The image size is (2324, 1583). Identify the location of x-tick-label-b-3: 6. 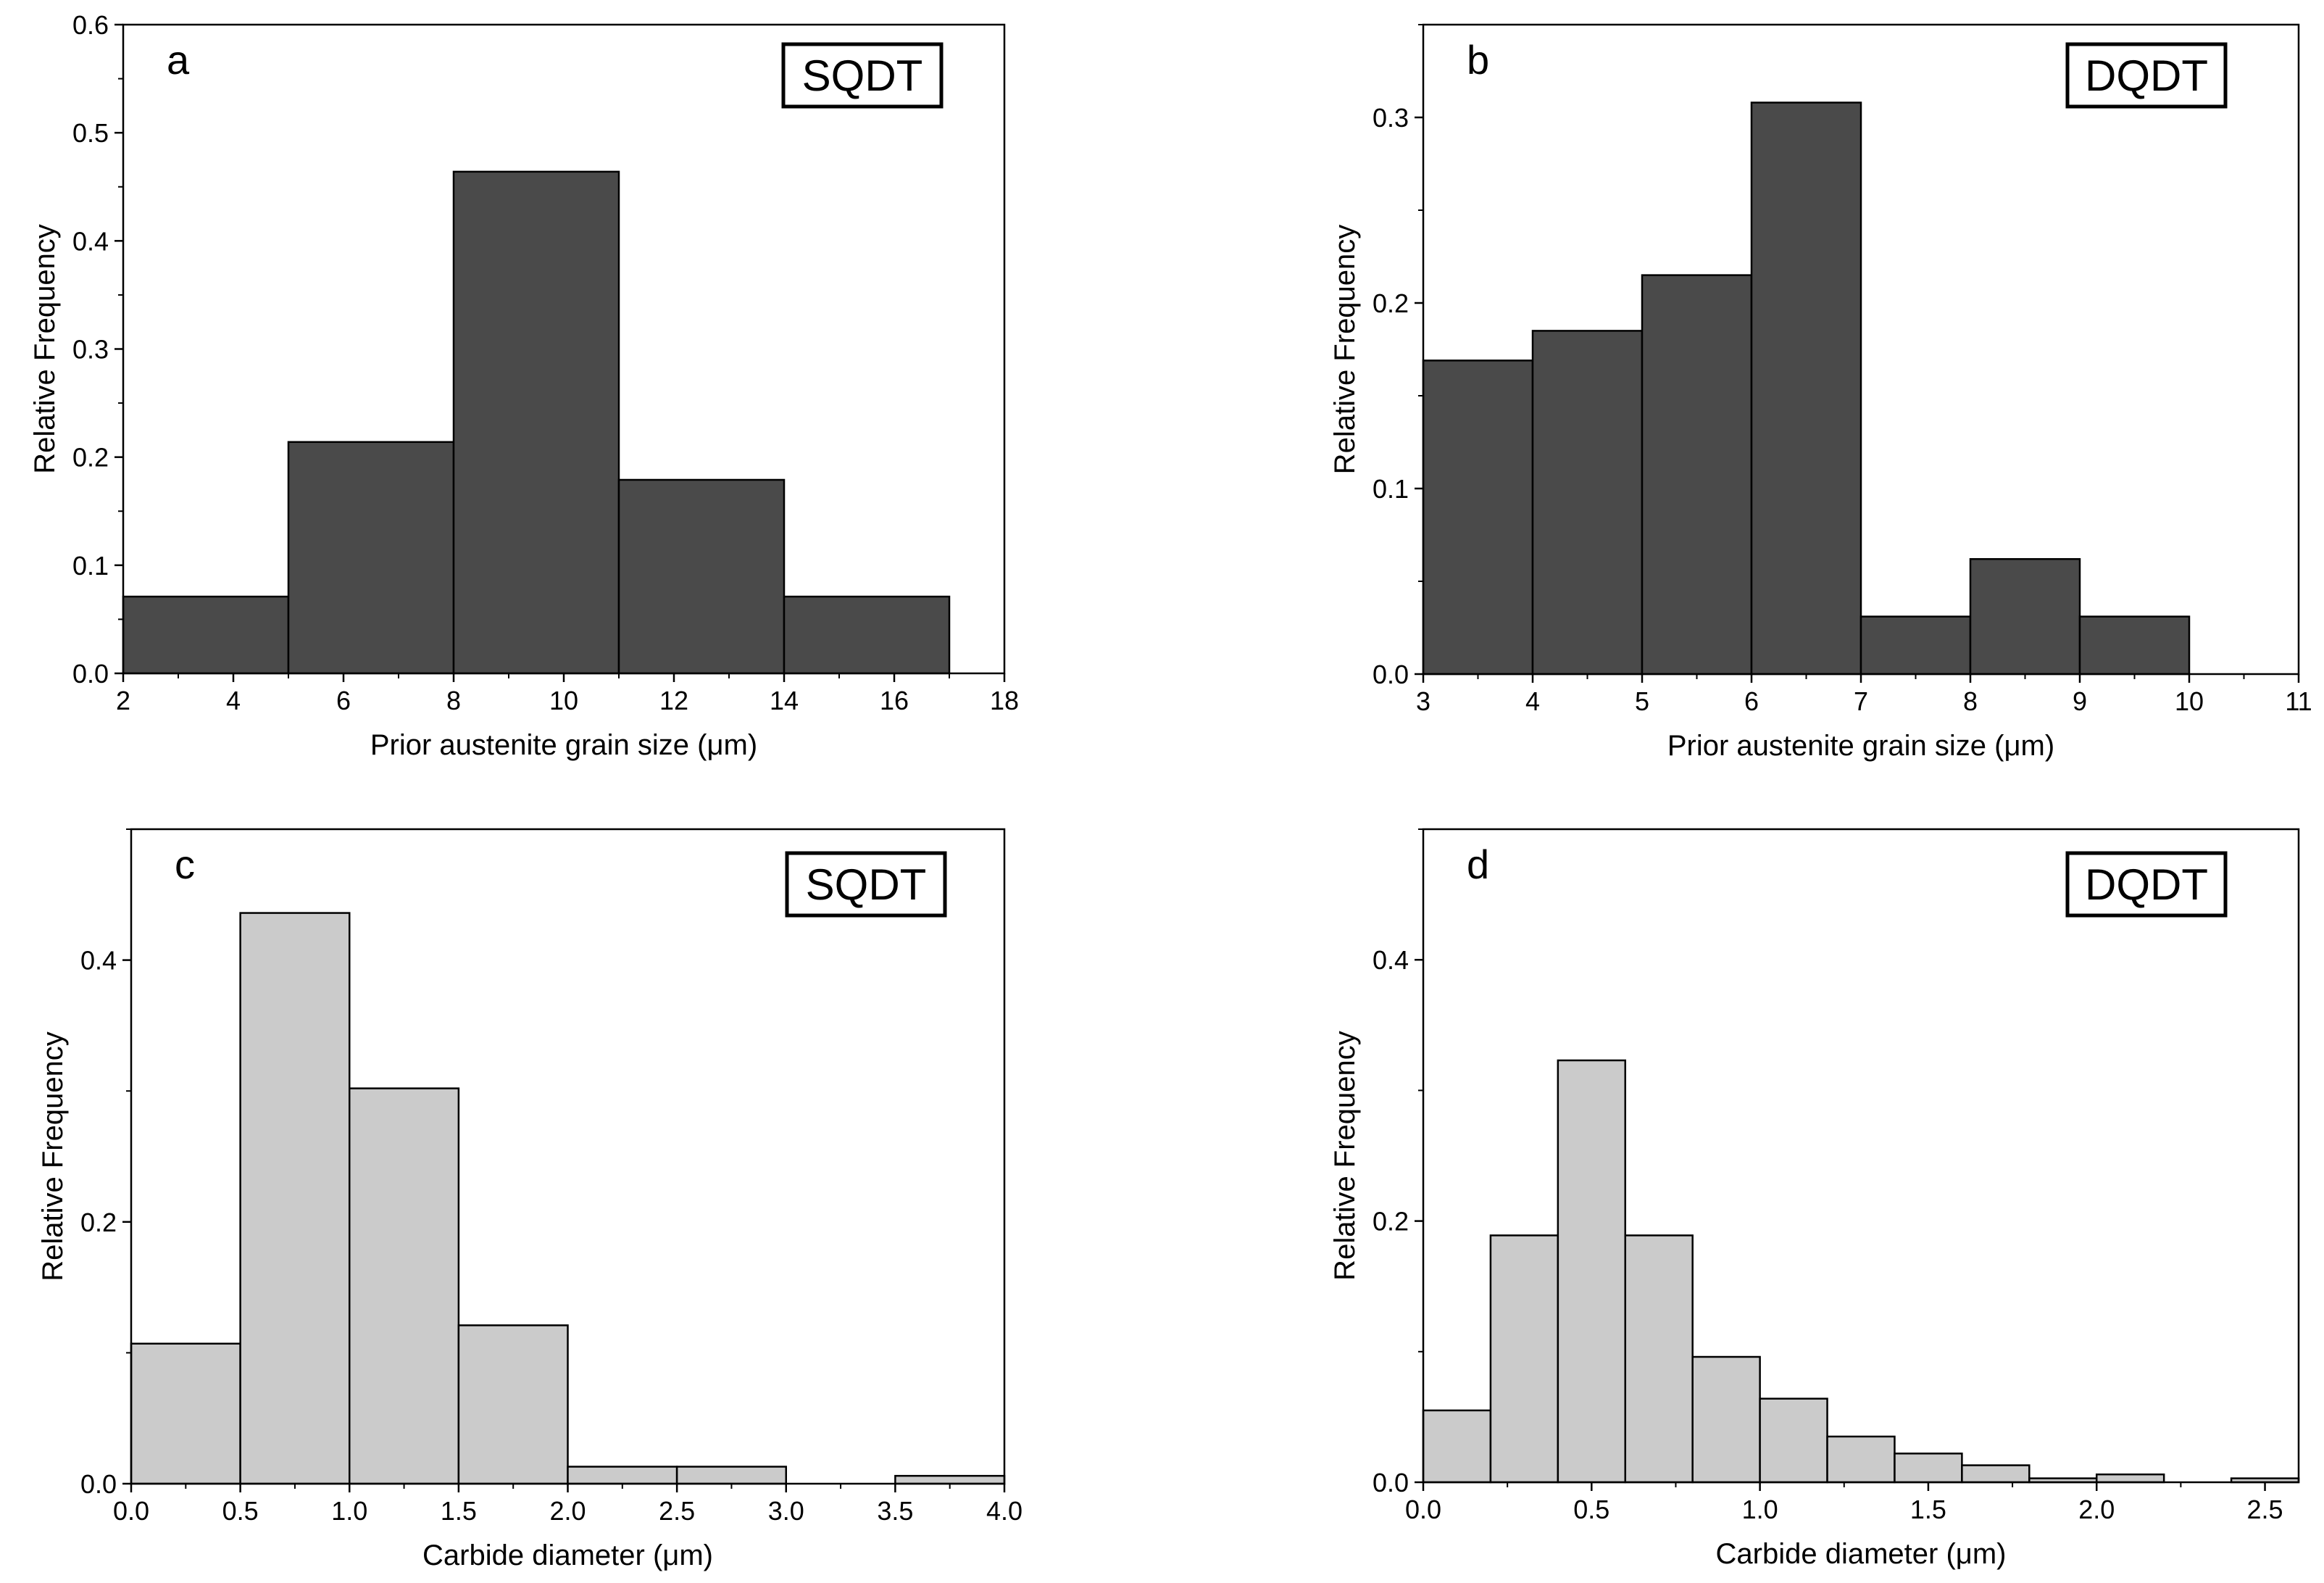
(1751, 701).